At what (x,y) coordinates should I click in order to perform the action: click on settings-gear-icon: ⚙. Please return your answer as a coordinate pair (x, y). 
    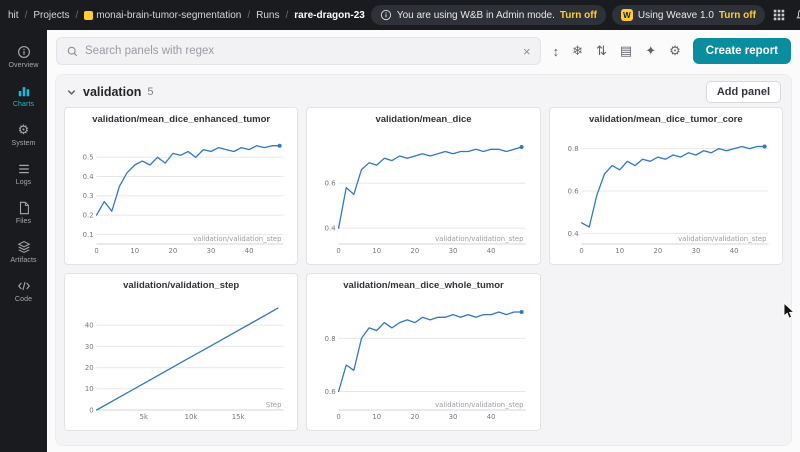
    Looking at the image, I should click on (675, 50).